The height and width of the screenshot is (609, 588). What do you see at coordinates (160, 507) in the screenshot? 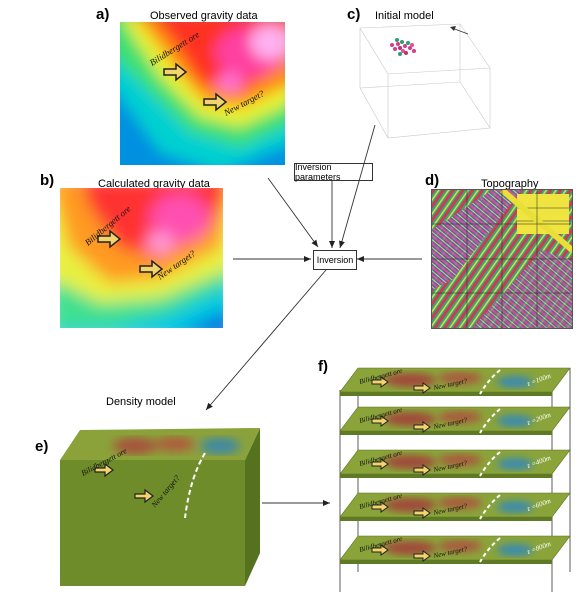
I see `density-model-block: Bilidbergett ore New target?` at bounding box center [160, 507].